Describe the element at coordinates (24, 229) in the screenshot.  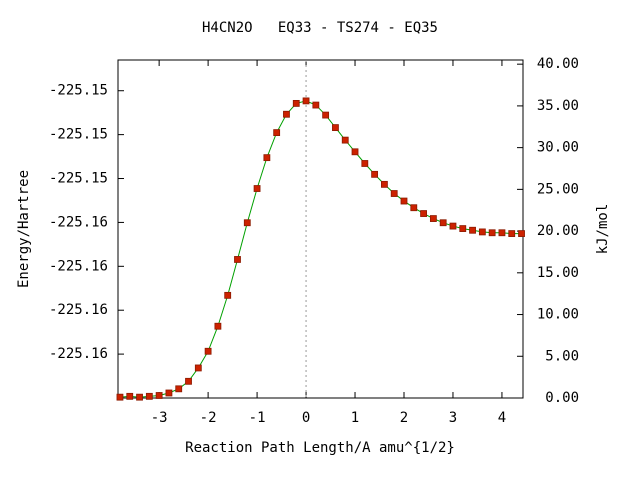
I see `y-axis-label: Energy/Hartree` at that location.